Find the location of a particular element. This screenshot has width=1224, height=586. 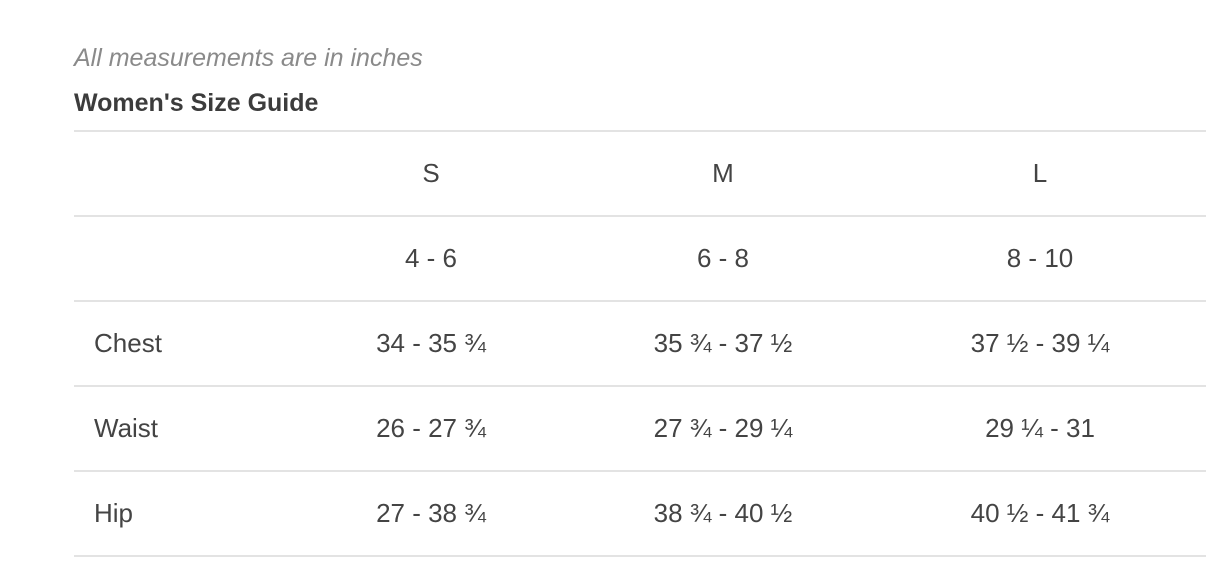

table-cell: 27 - 38 ¾ is located at coordinates (431, 513).